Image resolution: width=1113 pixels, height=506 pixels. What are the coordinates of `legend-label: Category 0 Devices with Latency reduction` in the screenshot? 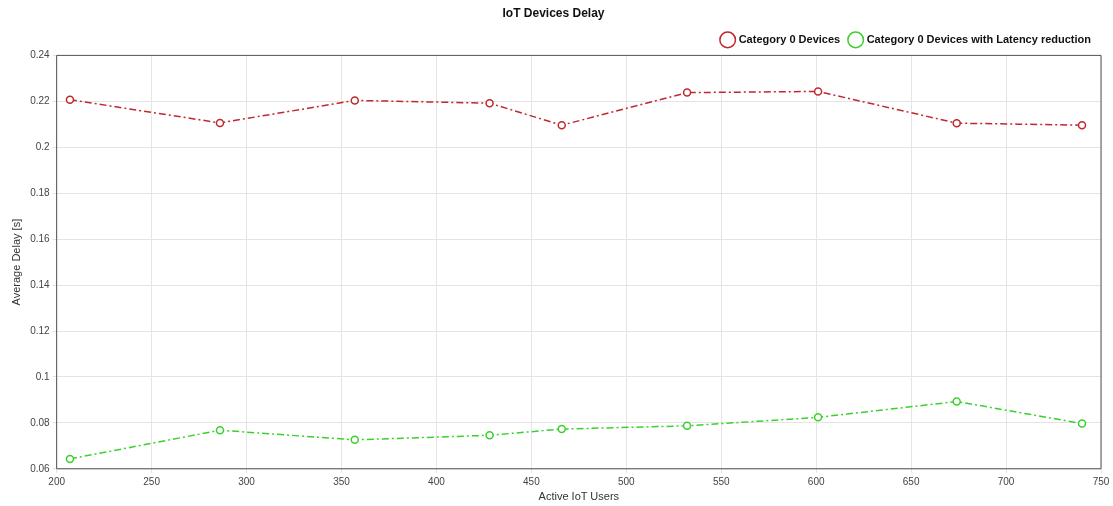 It's located at (979, 38).